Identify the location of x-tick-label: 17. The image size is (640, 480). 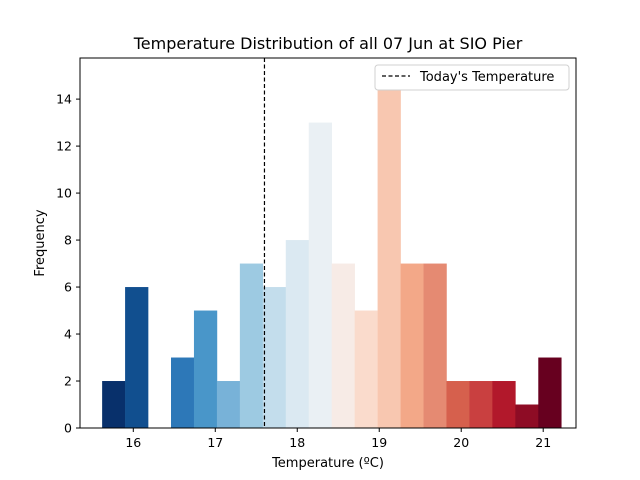
(215, 442).